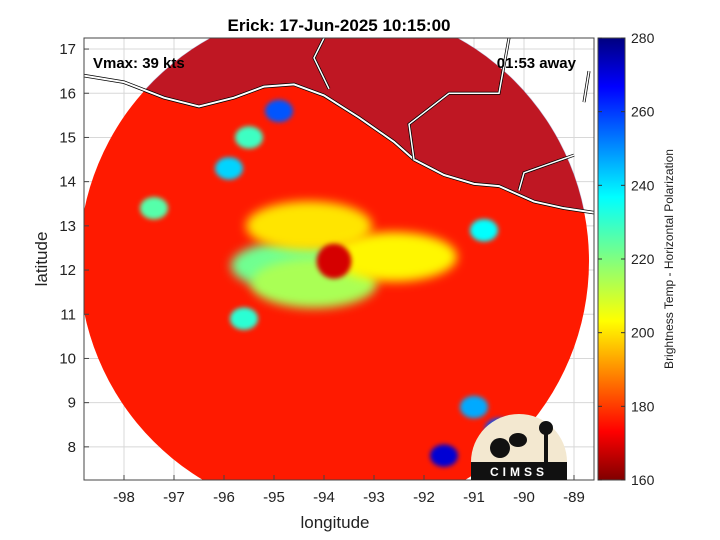 The image size is (720, 540). I want to click on x-axis-label: longitude, so click(334, 522).